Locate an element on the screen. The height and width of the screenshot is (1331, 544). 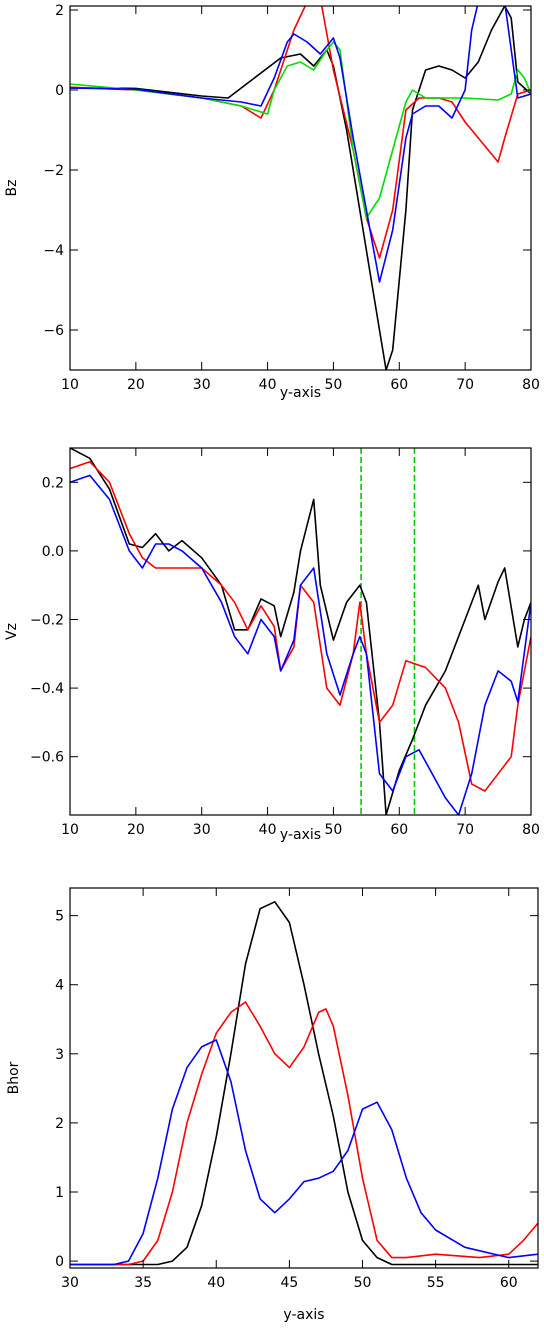
x-tick-label: 55 is located at coordinates (436, 1283).